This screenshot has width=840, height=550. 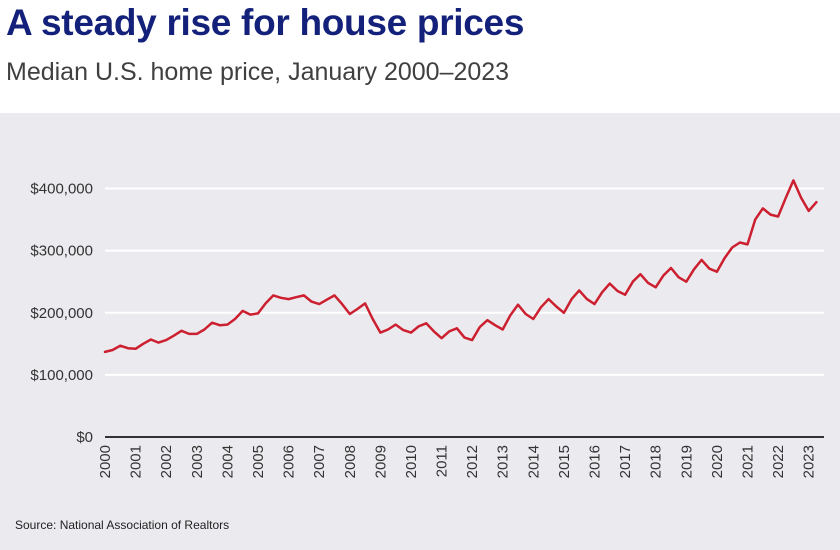 What do you see at coordinates (227, 461) in the screenshot?
I see `x-tick-label: 2004` at bounding box center [227, 461].